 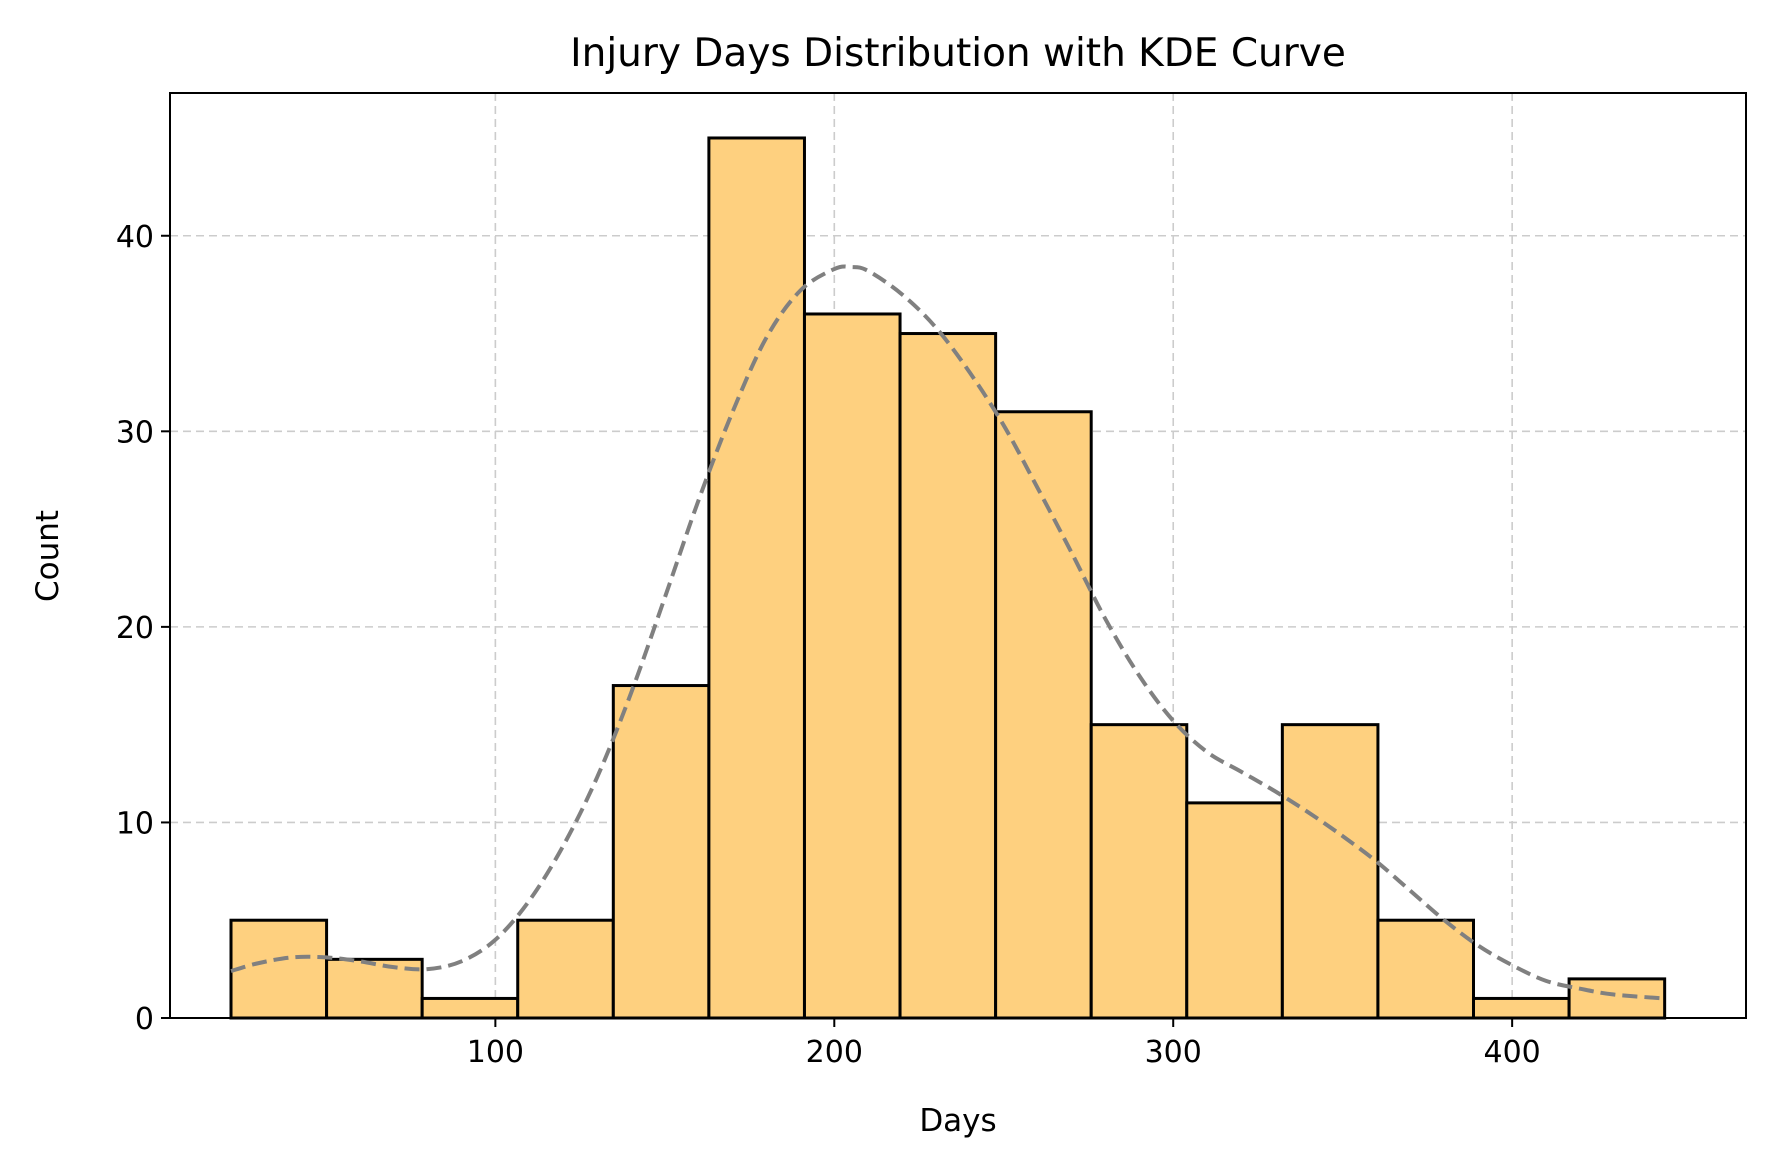 What do you see at coordinates (1512, 1052) in the screenshot?
I see `x-tick-label-400: 400` at bounding box center [1512, 1052].